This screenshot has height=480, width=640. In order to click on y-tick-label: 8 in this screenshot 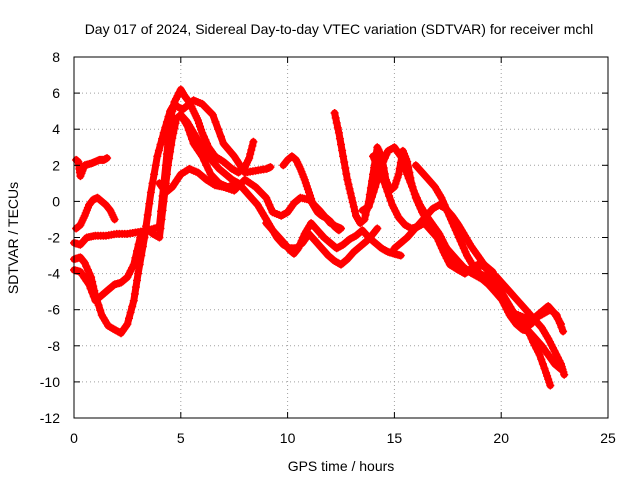, I will do `click(56, 57)`.